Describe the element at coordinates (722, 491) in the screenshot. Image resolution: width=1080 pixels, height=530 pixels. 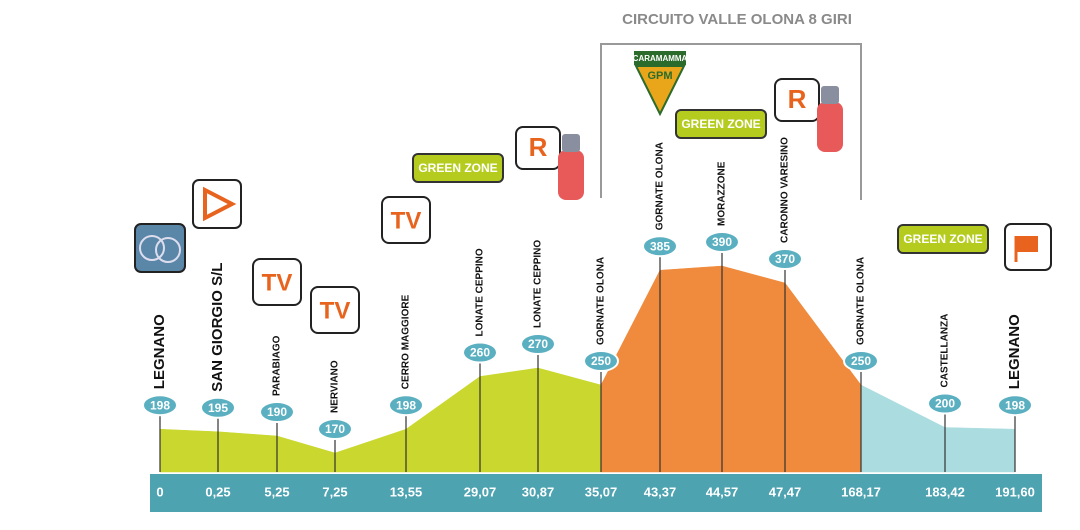
I see `km-label: 44,57` at that location.